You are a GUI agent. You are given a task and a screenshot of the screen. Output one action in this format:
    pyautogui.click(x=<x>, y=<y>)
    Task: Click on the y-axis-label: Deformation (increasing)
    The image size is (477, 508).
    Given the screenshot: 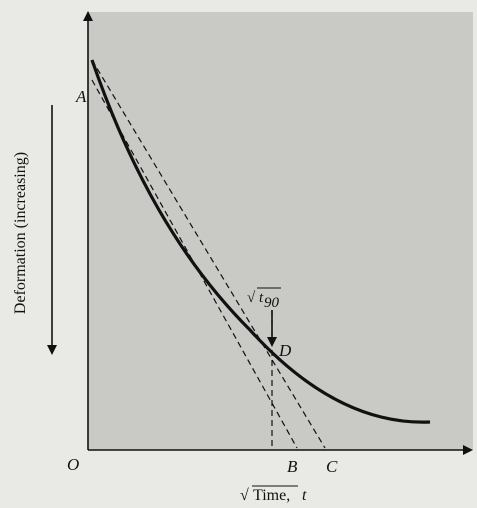 What is the action you would take?
    pyautogui.click(x=20, y=233)
    